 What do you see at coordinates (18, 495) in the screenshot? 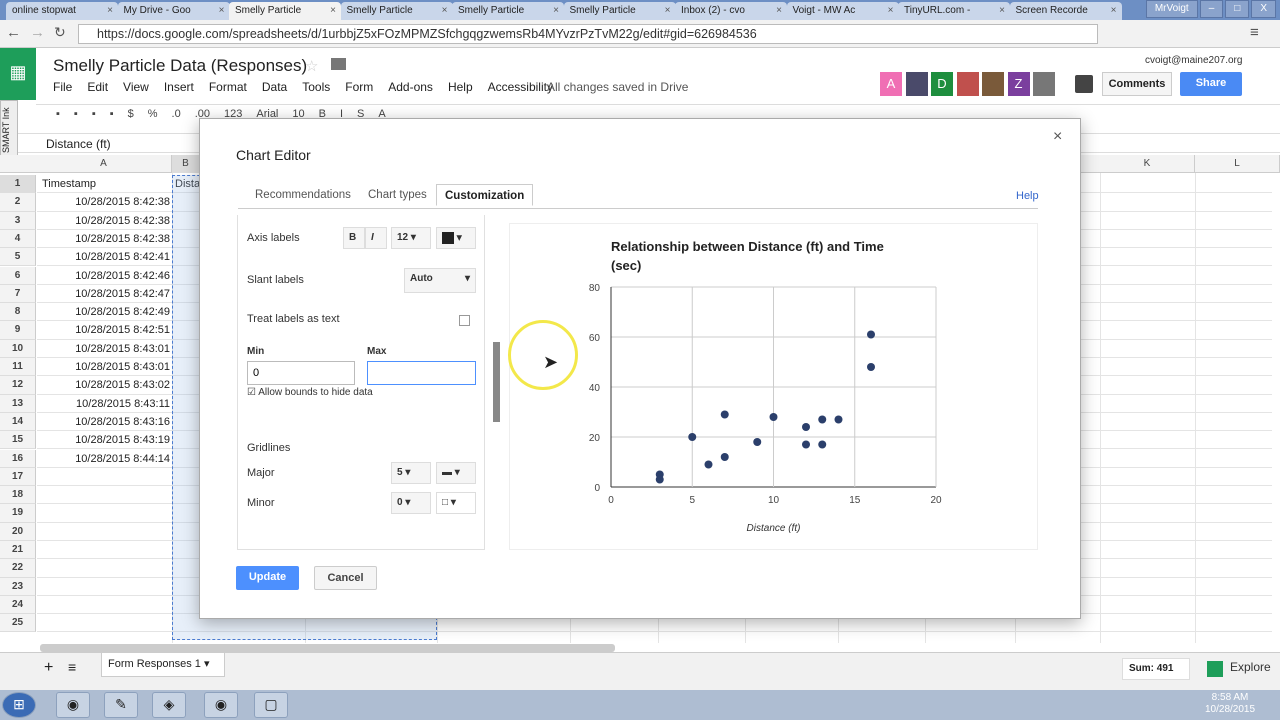
I see `row-header: 18` at bounding box center [18, 495].